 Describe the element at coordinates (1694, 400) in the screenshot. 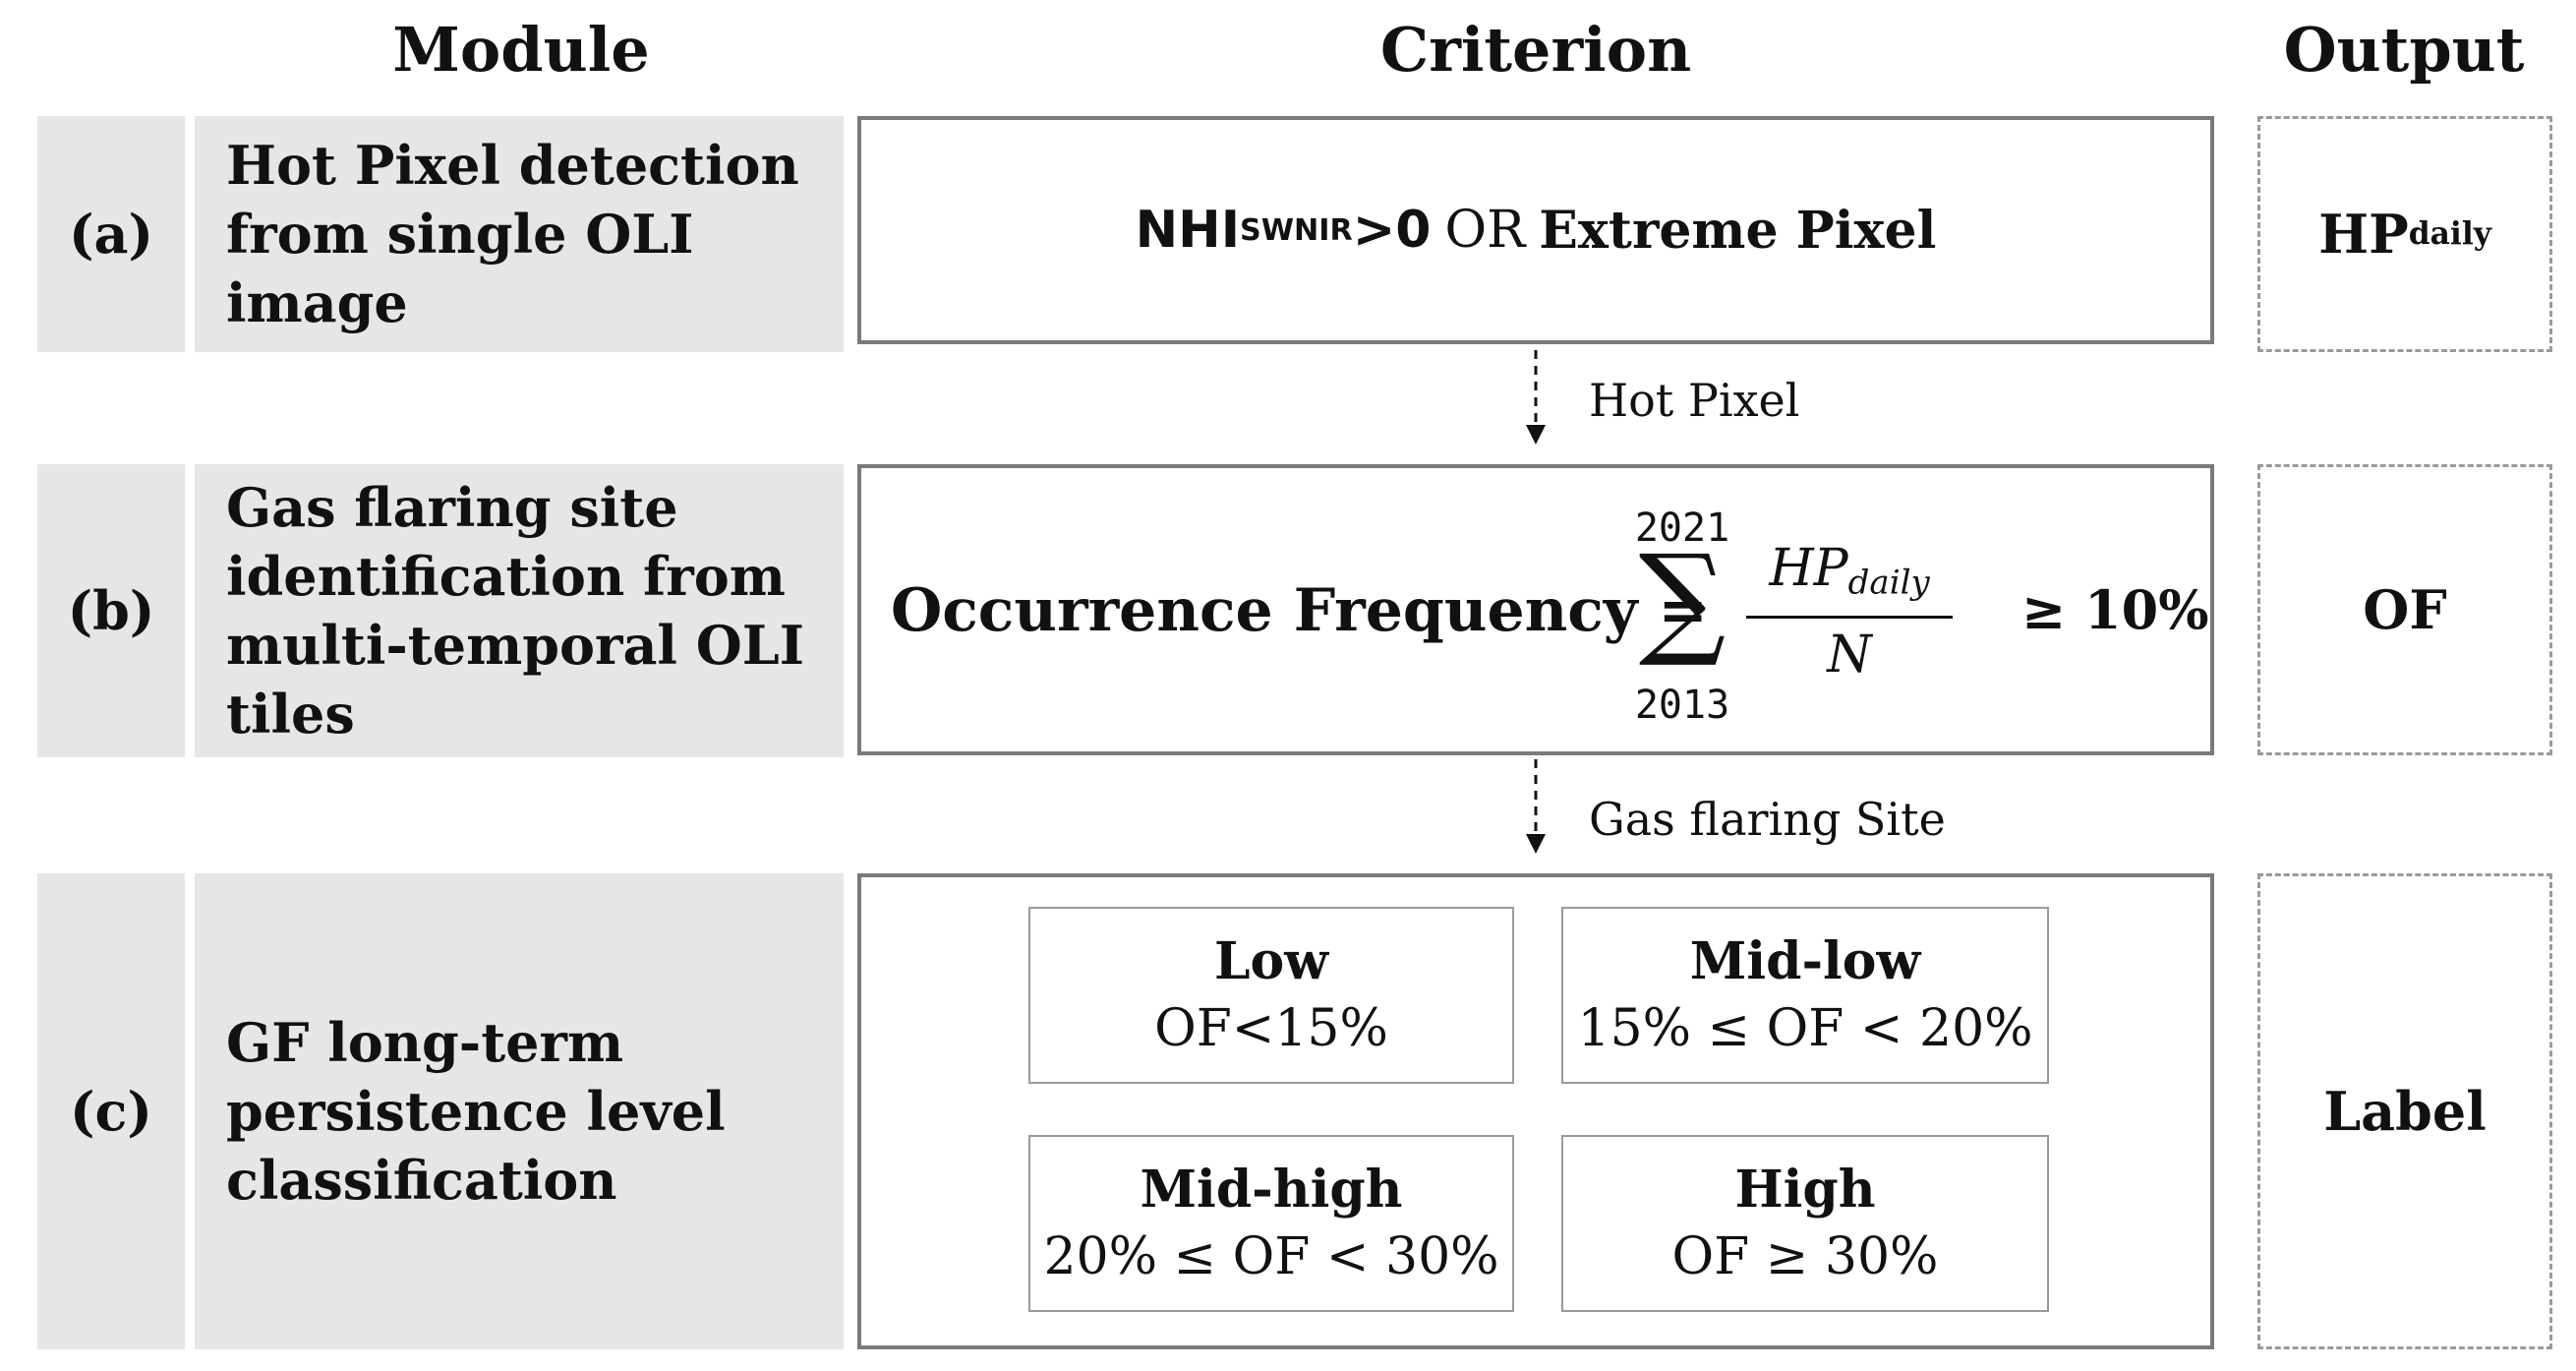

I see `flow-label-hot-pixel: Hot Pixel` at that location.